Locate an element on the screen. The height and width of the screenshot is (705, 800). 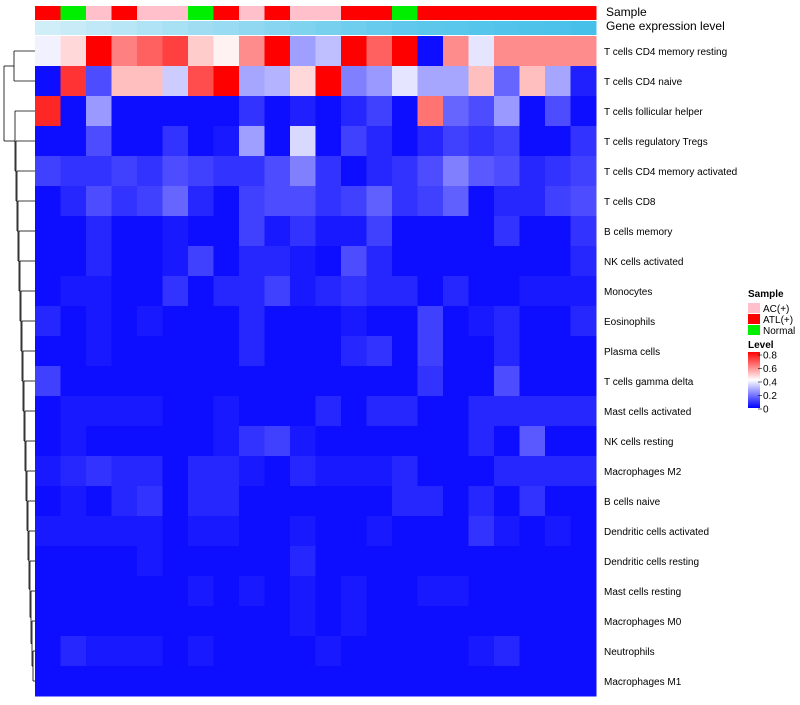
row-label: B cells memory is located at coordinates (638, 232).